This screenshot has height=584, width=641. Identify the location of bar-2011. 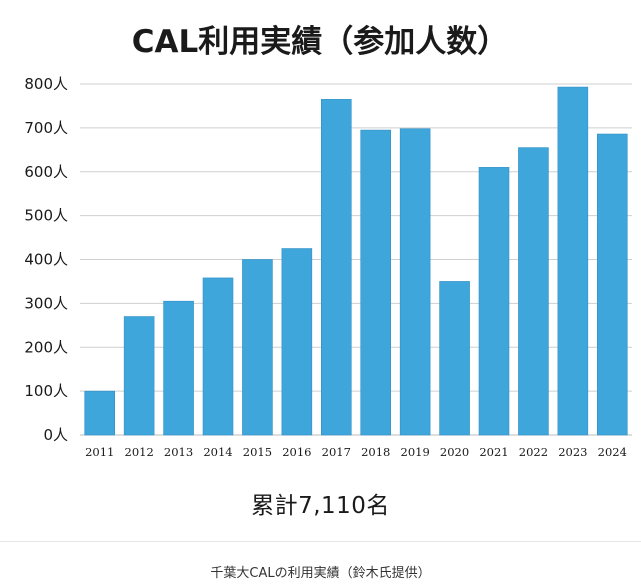
(99, 413).